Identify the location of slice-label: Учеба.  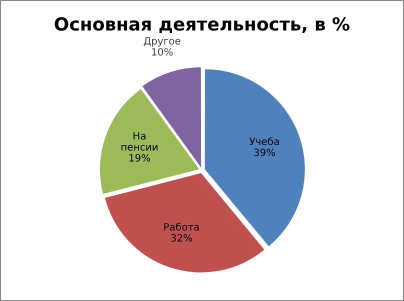
(264, 142).